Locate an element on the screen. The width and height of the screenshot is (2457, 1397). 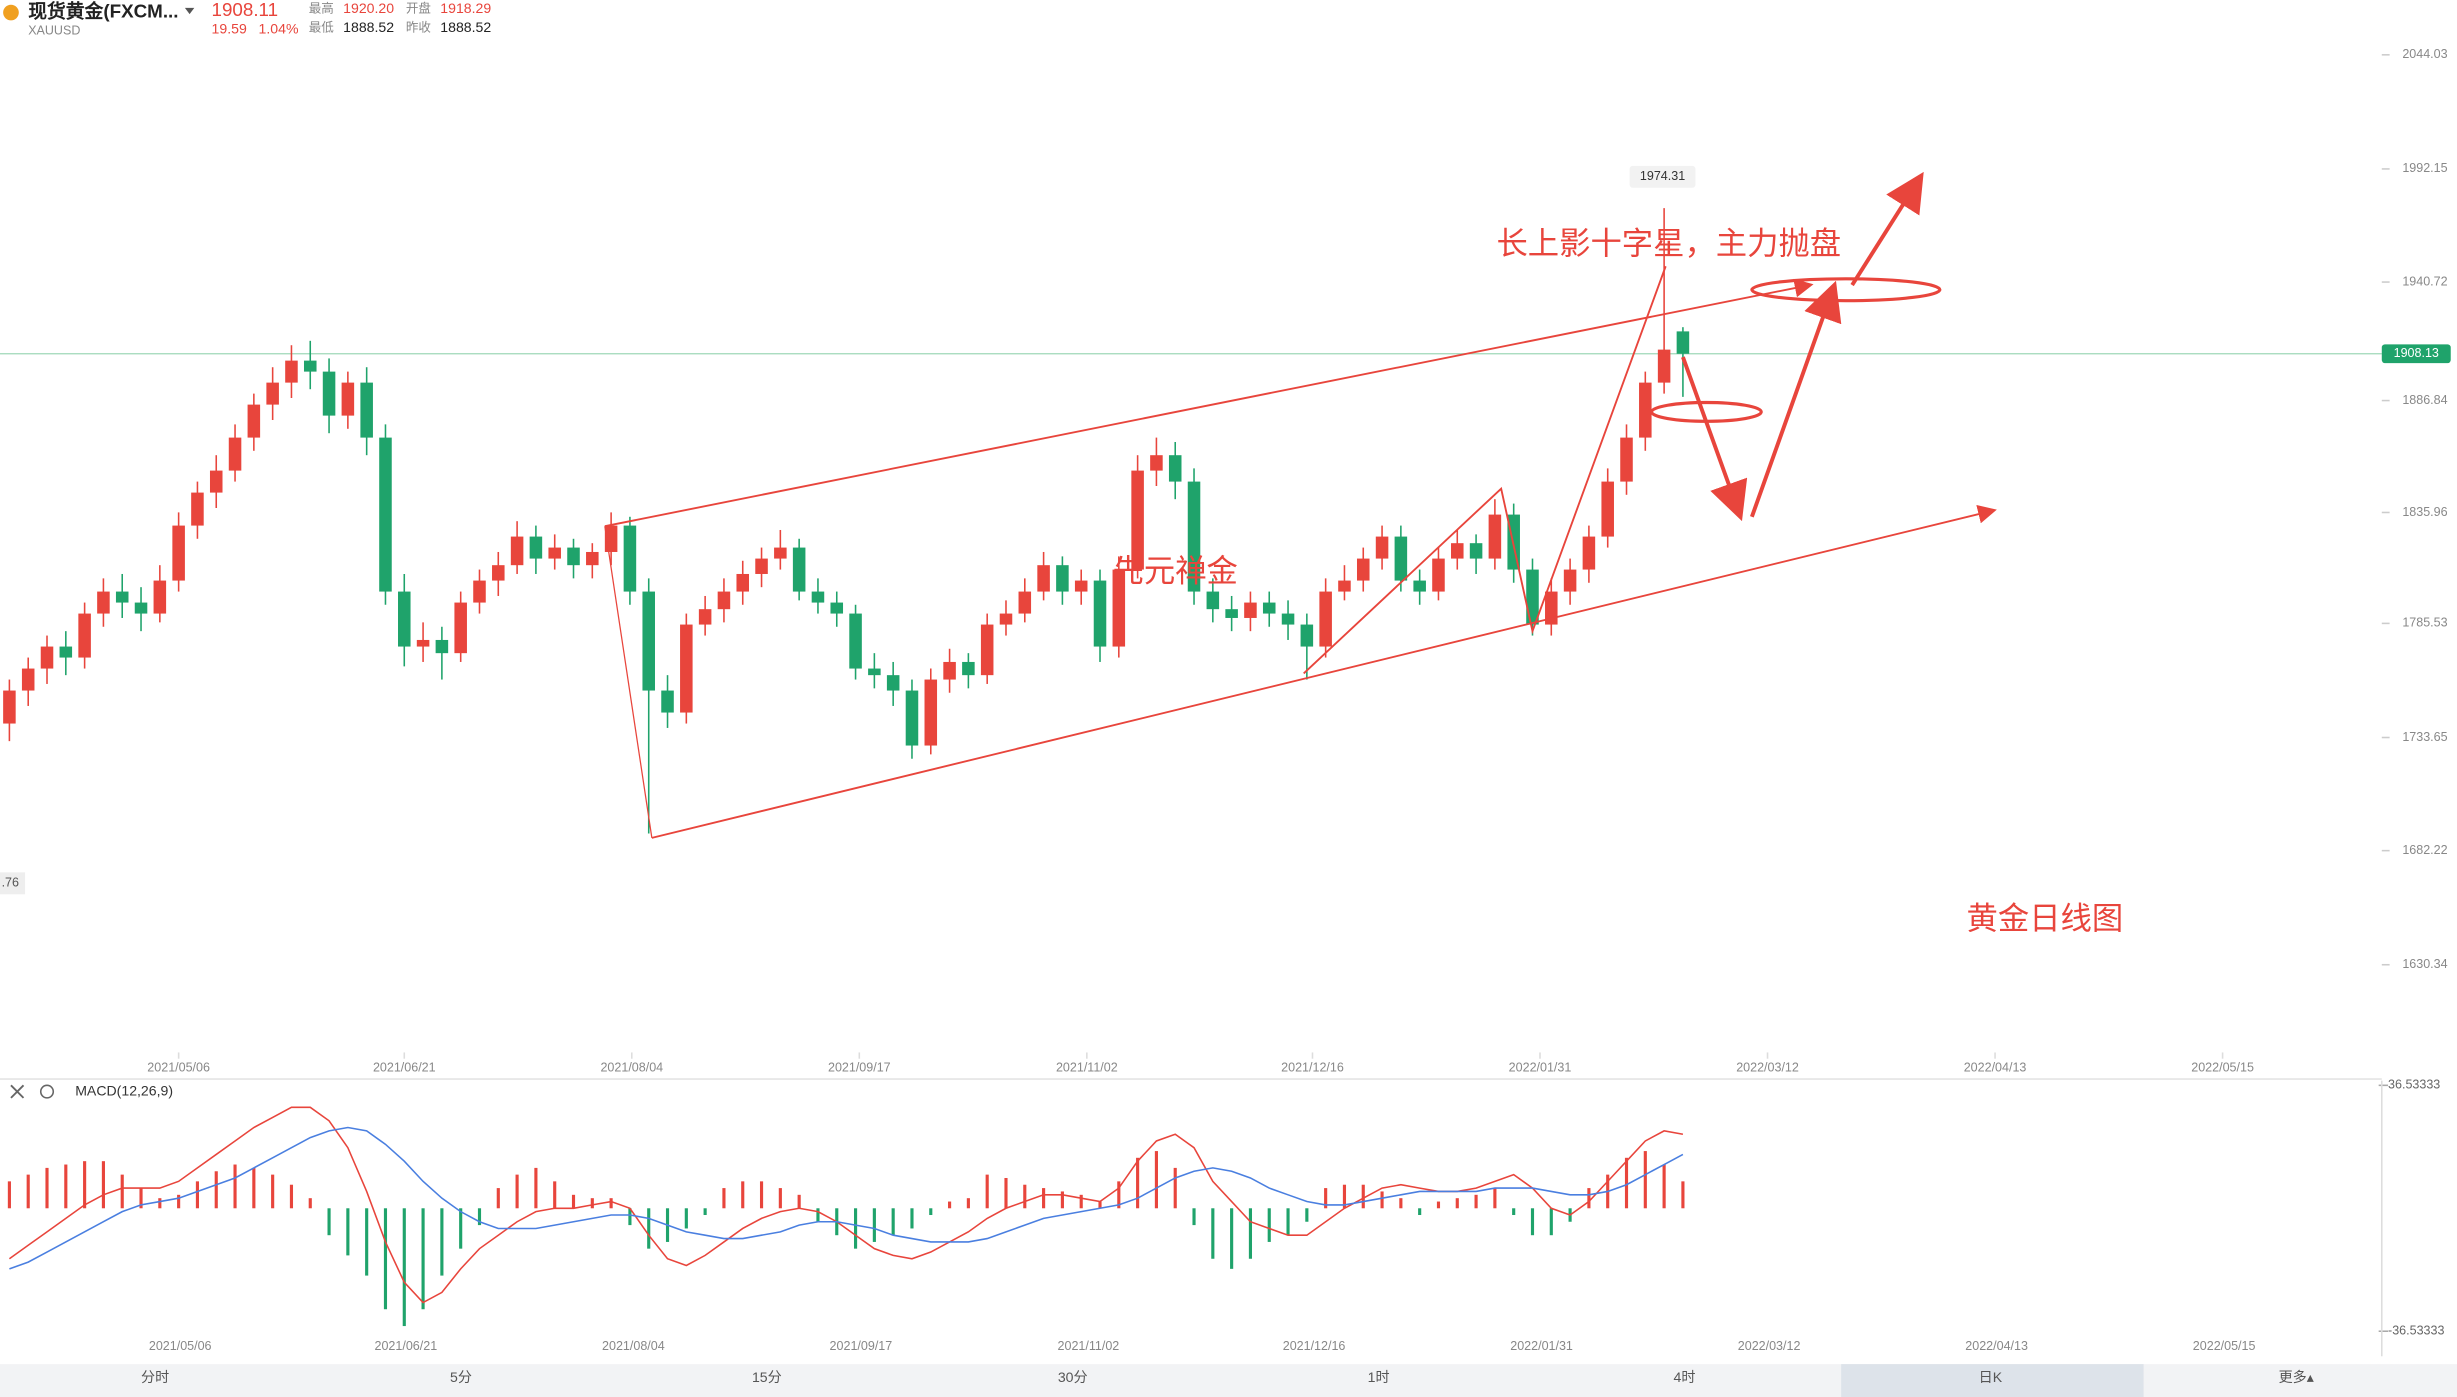
dropdown is located at coordinates (189, 11).